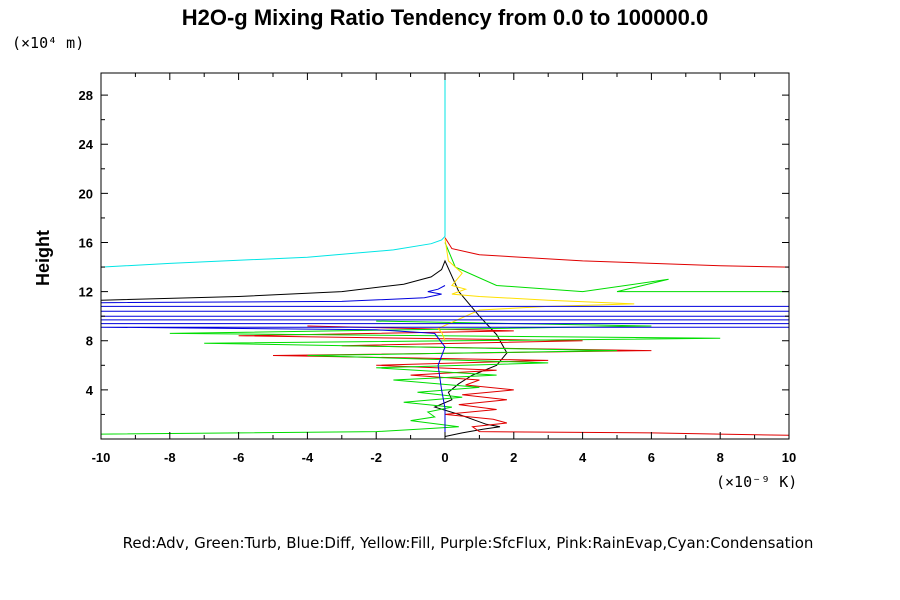 The height and width of the screenshot is (600, 900). I want to click on x-tick-label: 10, so click(789, 457).